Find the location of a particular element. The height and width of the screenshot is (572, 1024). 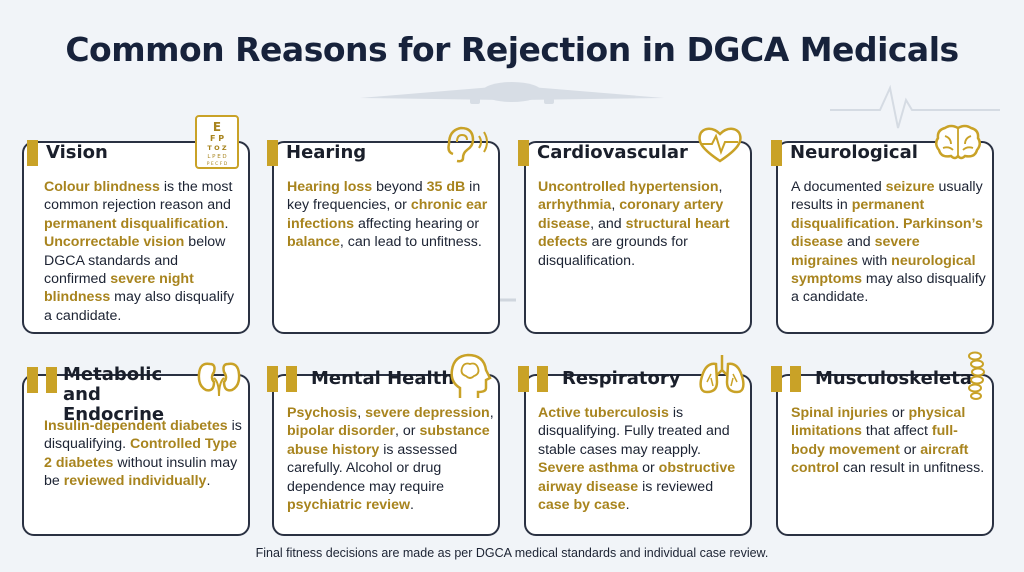

highlighted-term: psychiatric review is located at coordinates (349, 505).